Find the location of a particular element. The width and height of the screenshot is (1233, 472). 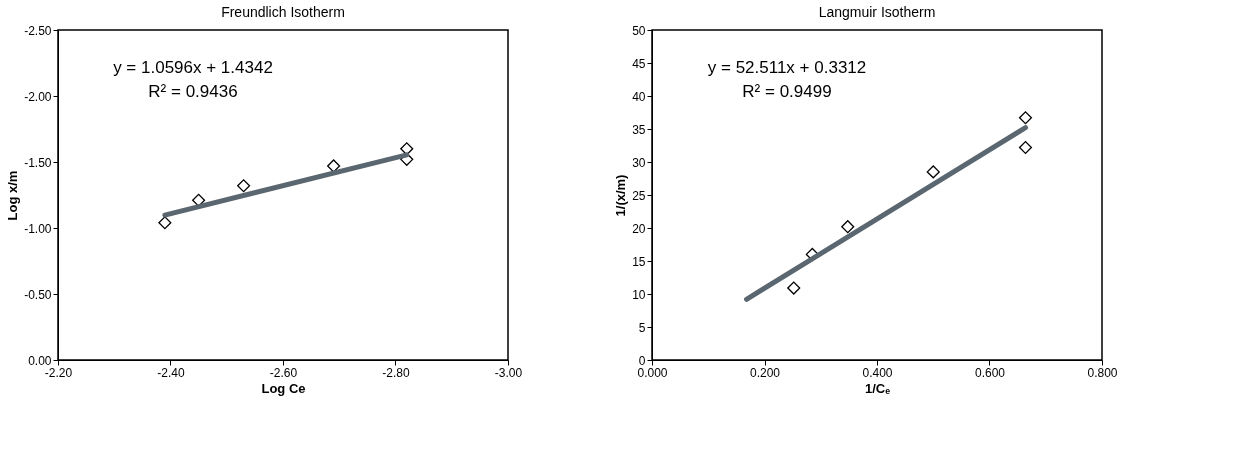

x-axis-title: Log Ce is located at coordinates (283, 388).